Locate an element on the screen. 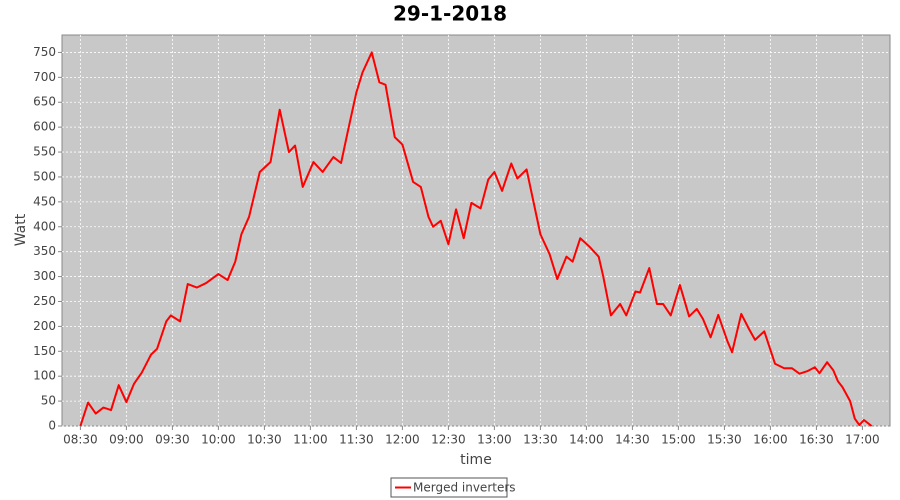  x-tick-label: 13:30 is located at coordinates (540, 440).